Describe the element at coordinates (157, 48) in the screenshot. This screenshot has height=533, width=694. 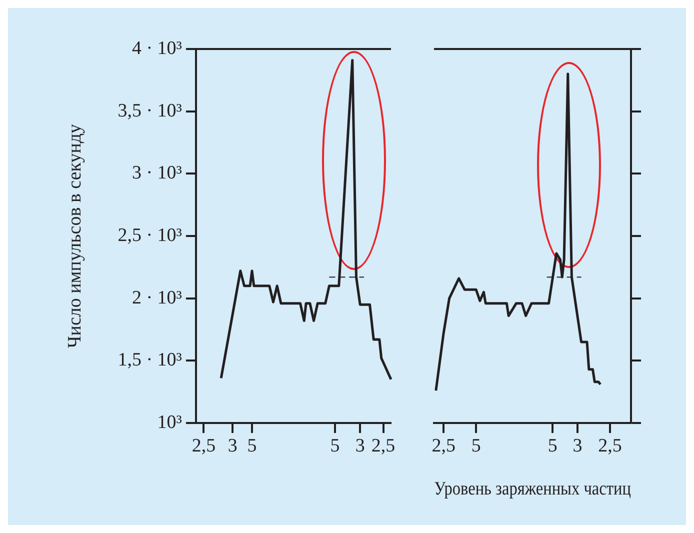
I see `y-tick-label: 4 · 10³` at that location.